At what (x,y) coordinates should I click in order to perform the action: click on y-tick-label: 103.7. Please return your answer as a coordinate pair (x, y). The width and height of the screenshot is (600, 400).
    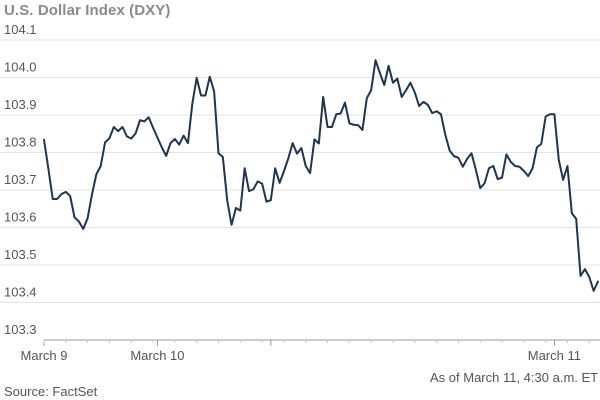
    Looking at the image, I should click on (20, 179).